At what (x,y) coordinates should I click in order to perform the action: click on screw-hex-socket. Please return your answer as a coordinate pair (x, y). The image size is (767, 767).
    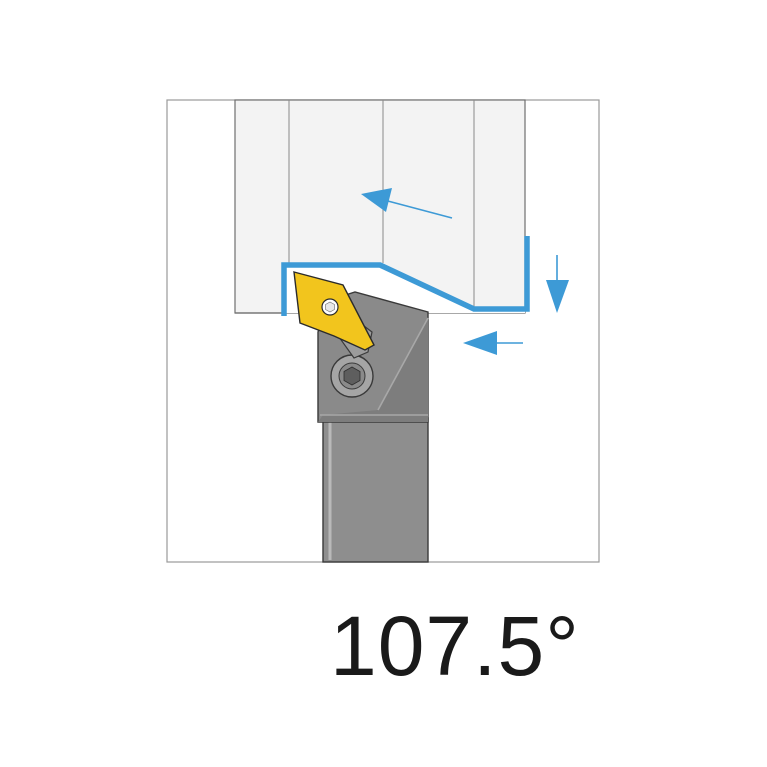
    Looking at the image, I should click on (352, 376).